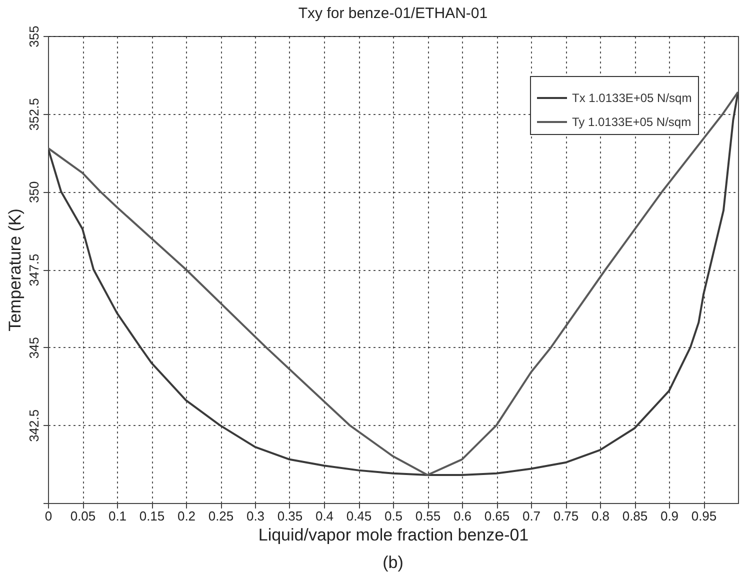 The height and width of the screenshot is (582, 746). I want to click on x-tick-label: 0.05, so click(83, 516).